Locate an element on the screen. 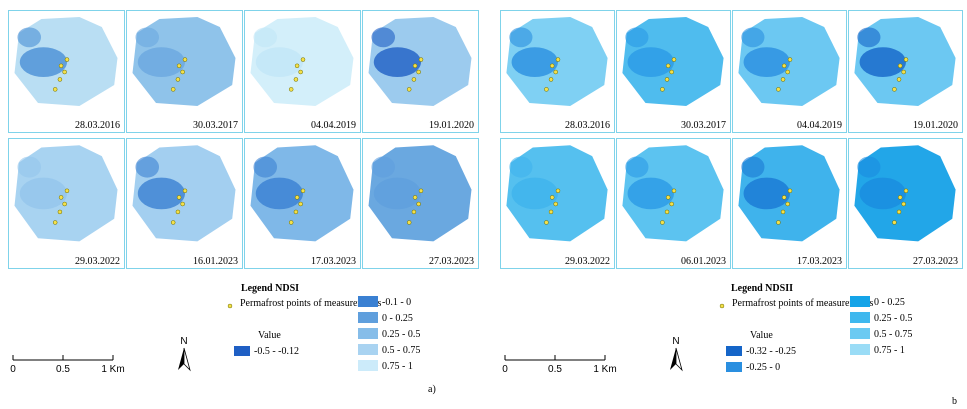 This screenshot has height=409, width=967. legend-title: Legend NDSII is located at coordinates (762, 288).